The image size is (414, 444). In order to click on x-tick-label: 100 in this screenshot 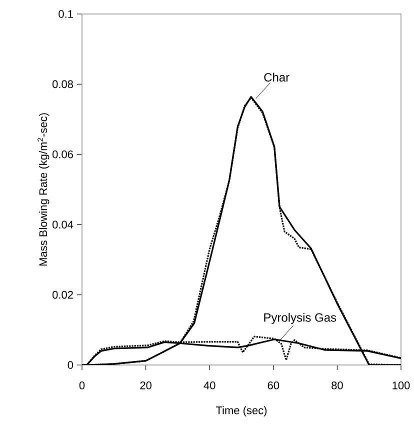, I will do `click(401, 386)`.